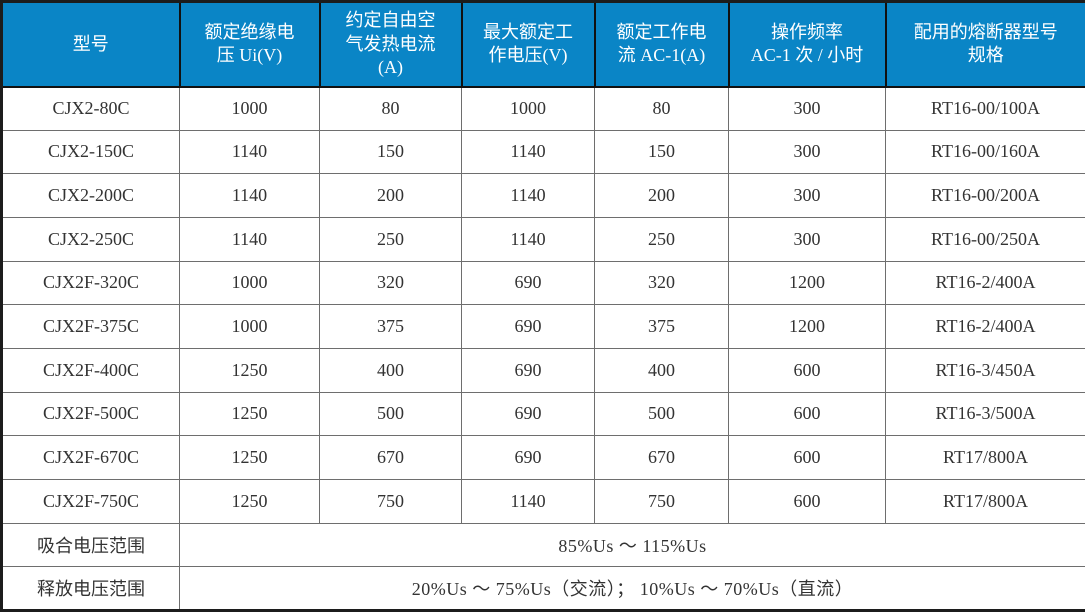 The width and height of the screenshot is (1085, 612). Describe the element at coordinates (90, 152) in the screenshot. I see `model-cell: CJX2-150C` at that location.